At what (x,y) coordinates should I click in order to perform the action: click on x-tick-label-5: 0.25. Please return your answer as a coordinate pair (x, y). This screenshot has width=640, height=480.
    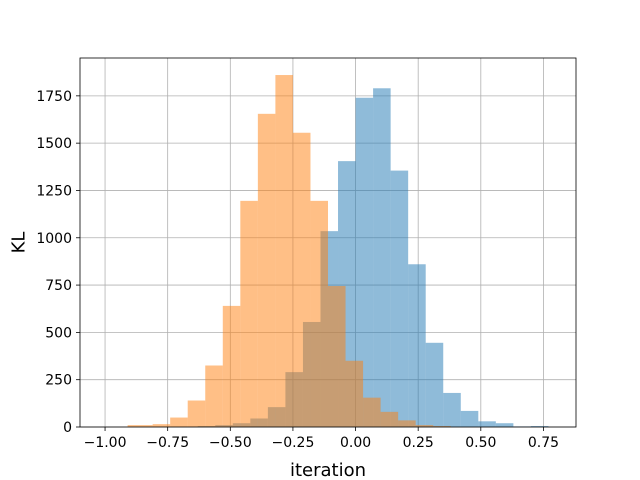
    Looking at the image, I should click on (418, 443).